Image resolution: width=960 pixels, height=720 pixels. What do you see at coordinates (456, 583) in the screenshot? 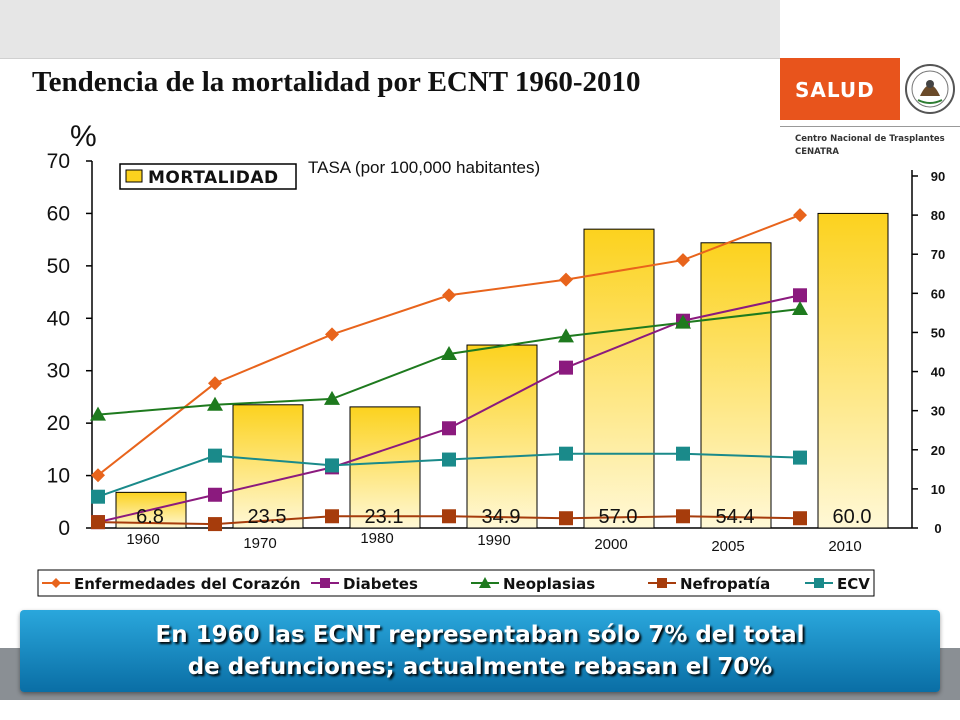
I see `line-legend-box` at bounding box center [456, 583].